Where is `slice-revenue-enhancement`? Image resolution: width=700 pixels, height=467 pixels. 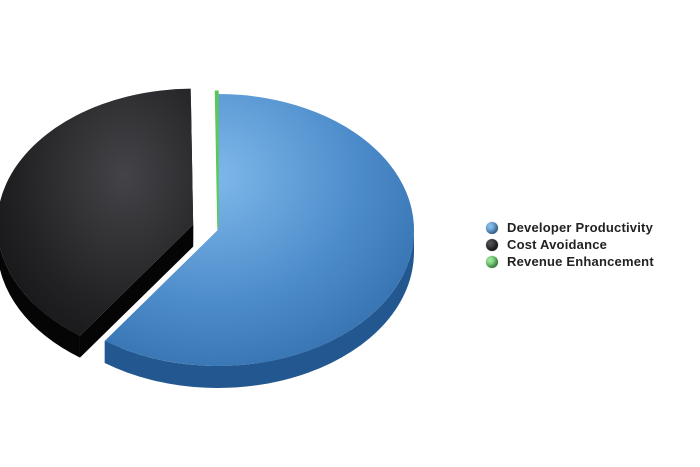
slice-revenue-enhancement is located at coordinates (216, 159).